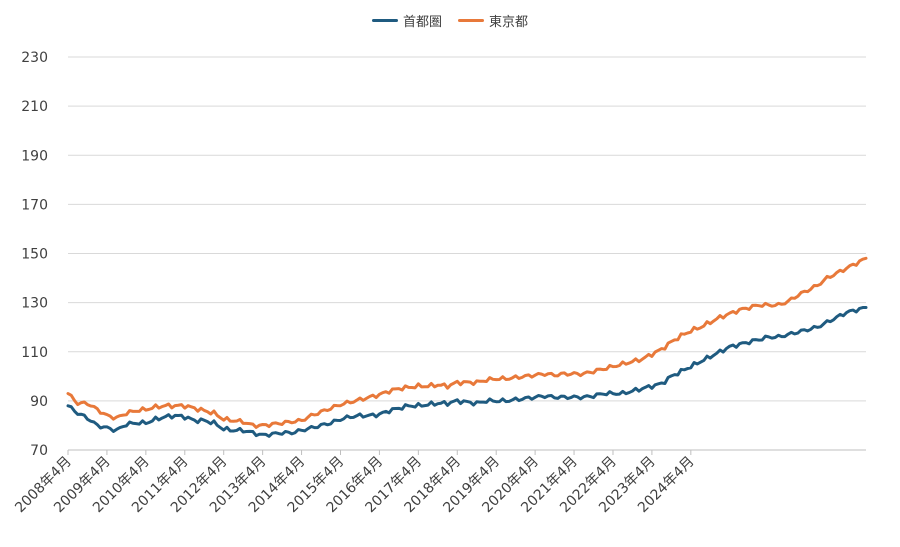 The image size is (900, 547). I want to click on y-tick-label: 90, so click(39, 402).